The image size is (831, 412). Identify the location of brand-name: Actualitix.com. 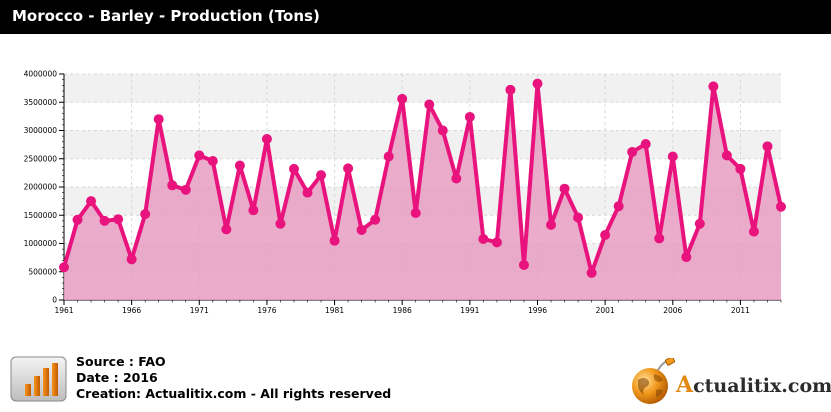
(753, 385).